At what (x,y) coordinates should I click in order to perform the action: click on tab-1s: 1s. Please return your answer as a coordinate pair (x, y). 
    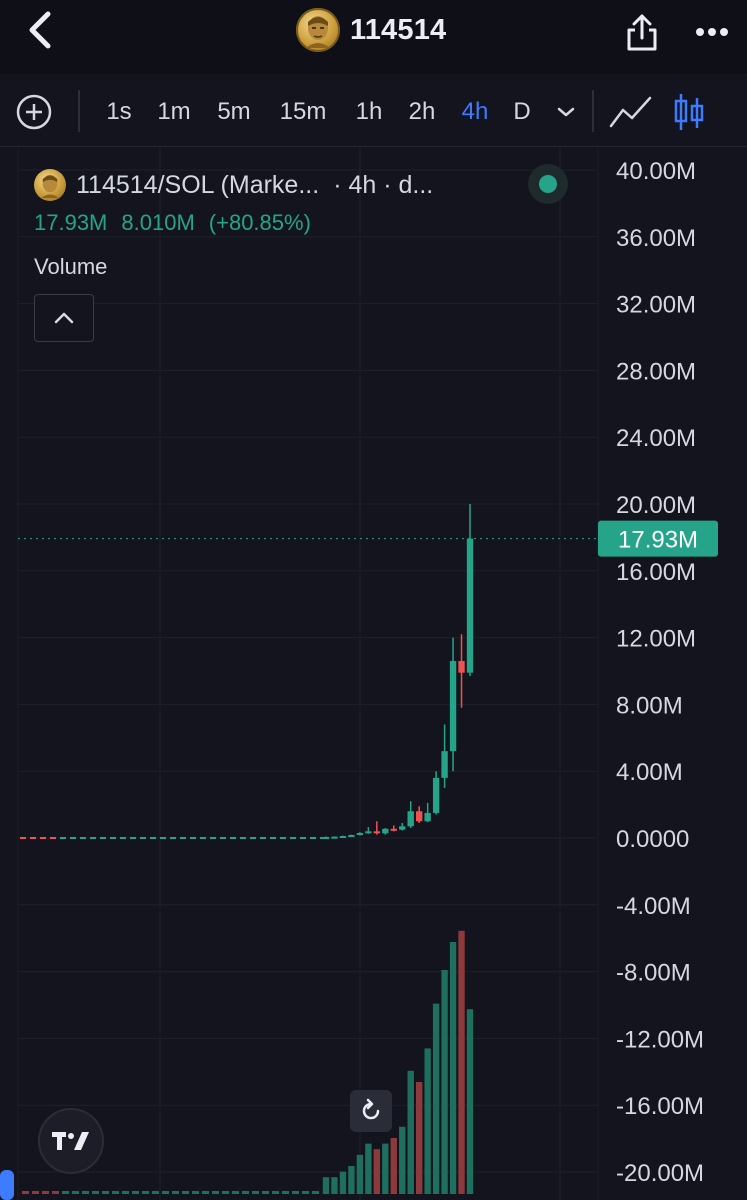
    Looking at the image, I should click on (119, 111).